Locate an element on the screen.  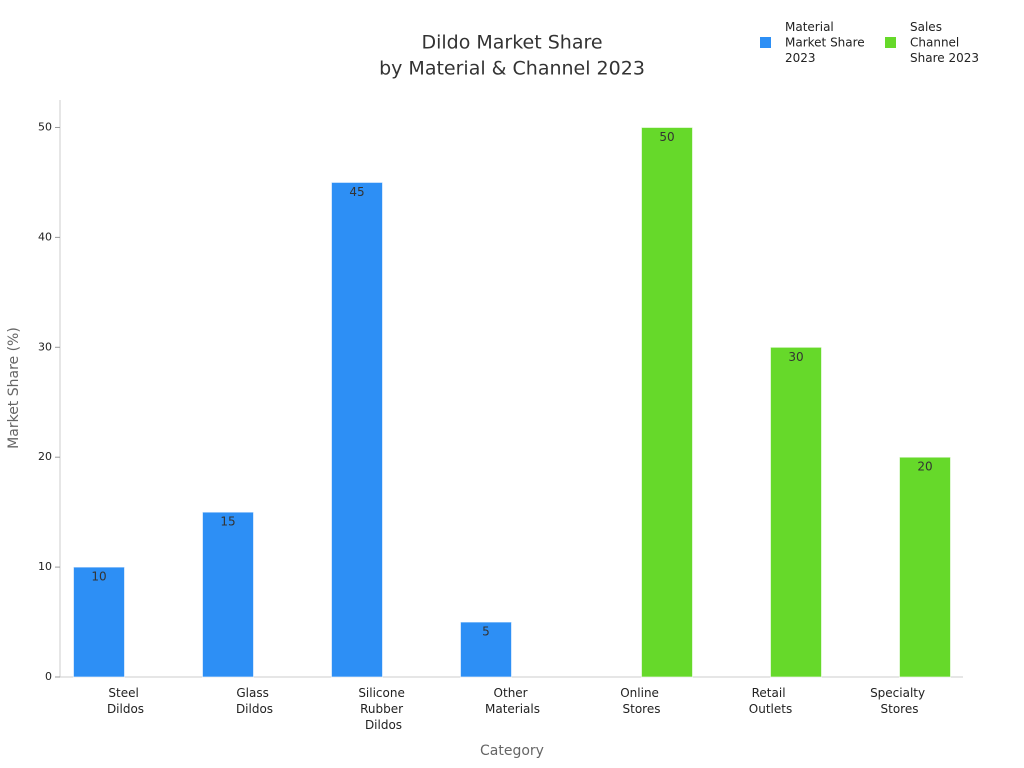
chart-title: Dildo Market Share is located at coordinates (511, 43).